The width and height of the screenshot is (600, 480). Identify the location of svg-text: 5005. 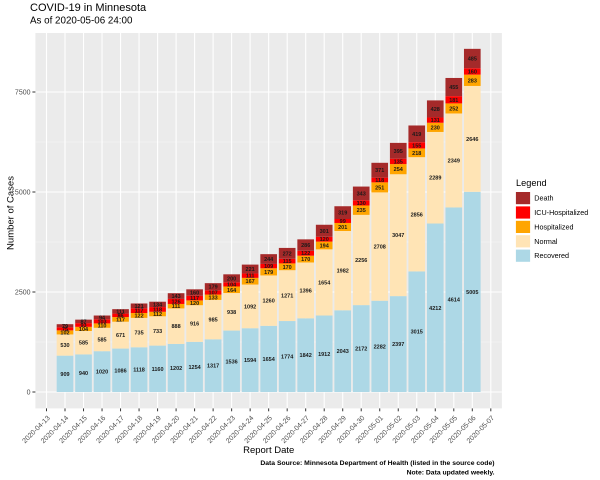
(472, 293).